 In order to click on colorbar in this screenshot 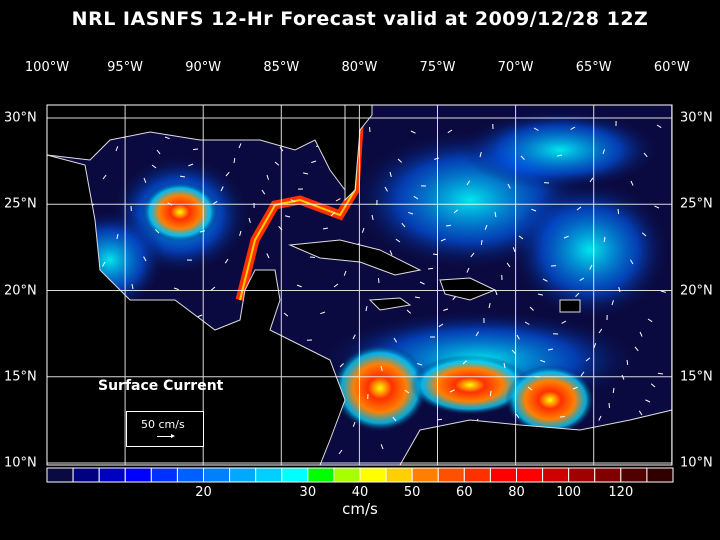, I will do `click(360, 475)`.